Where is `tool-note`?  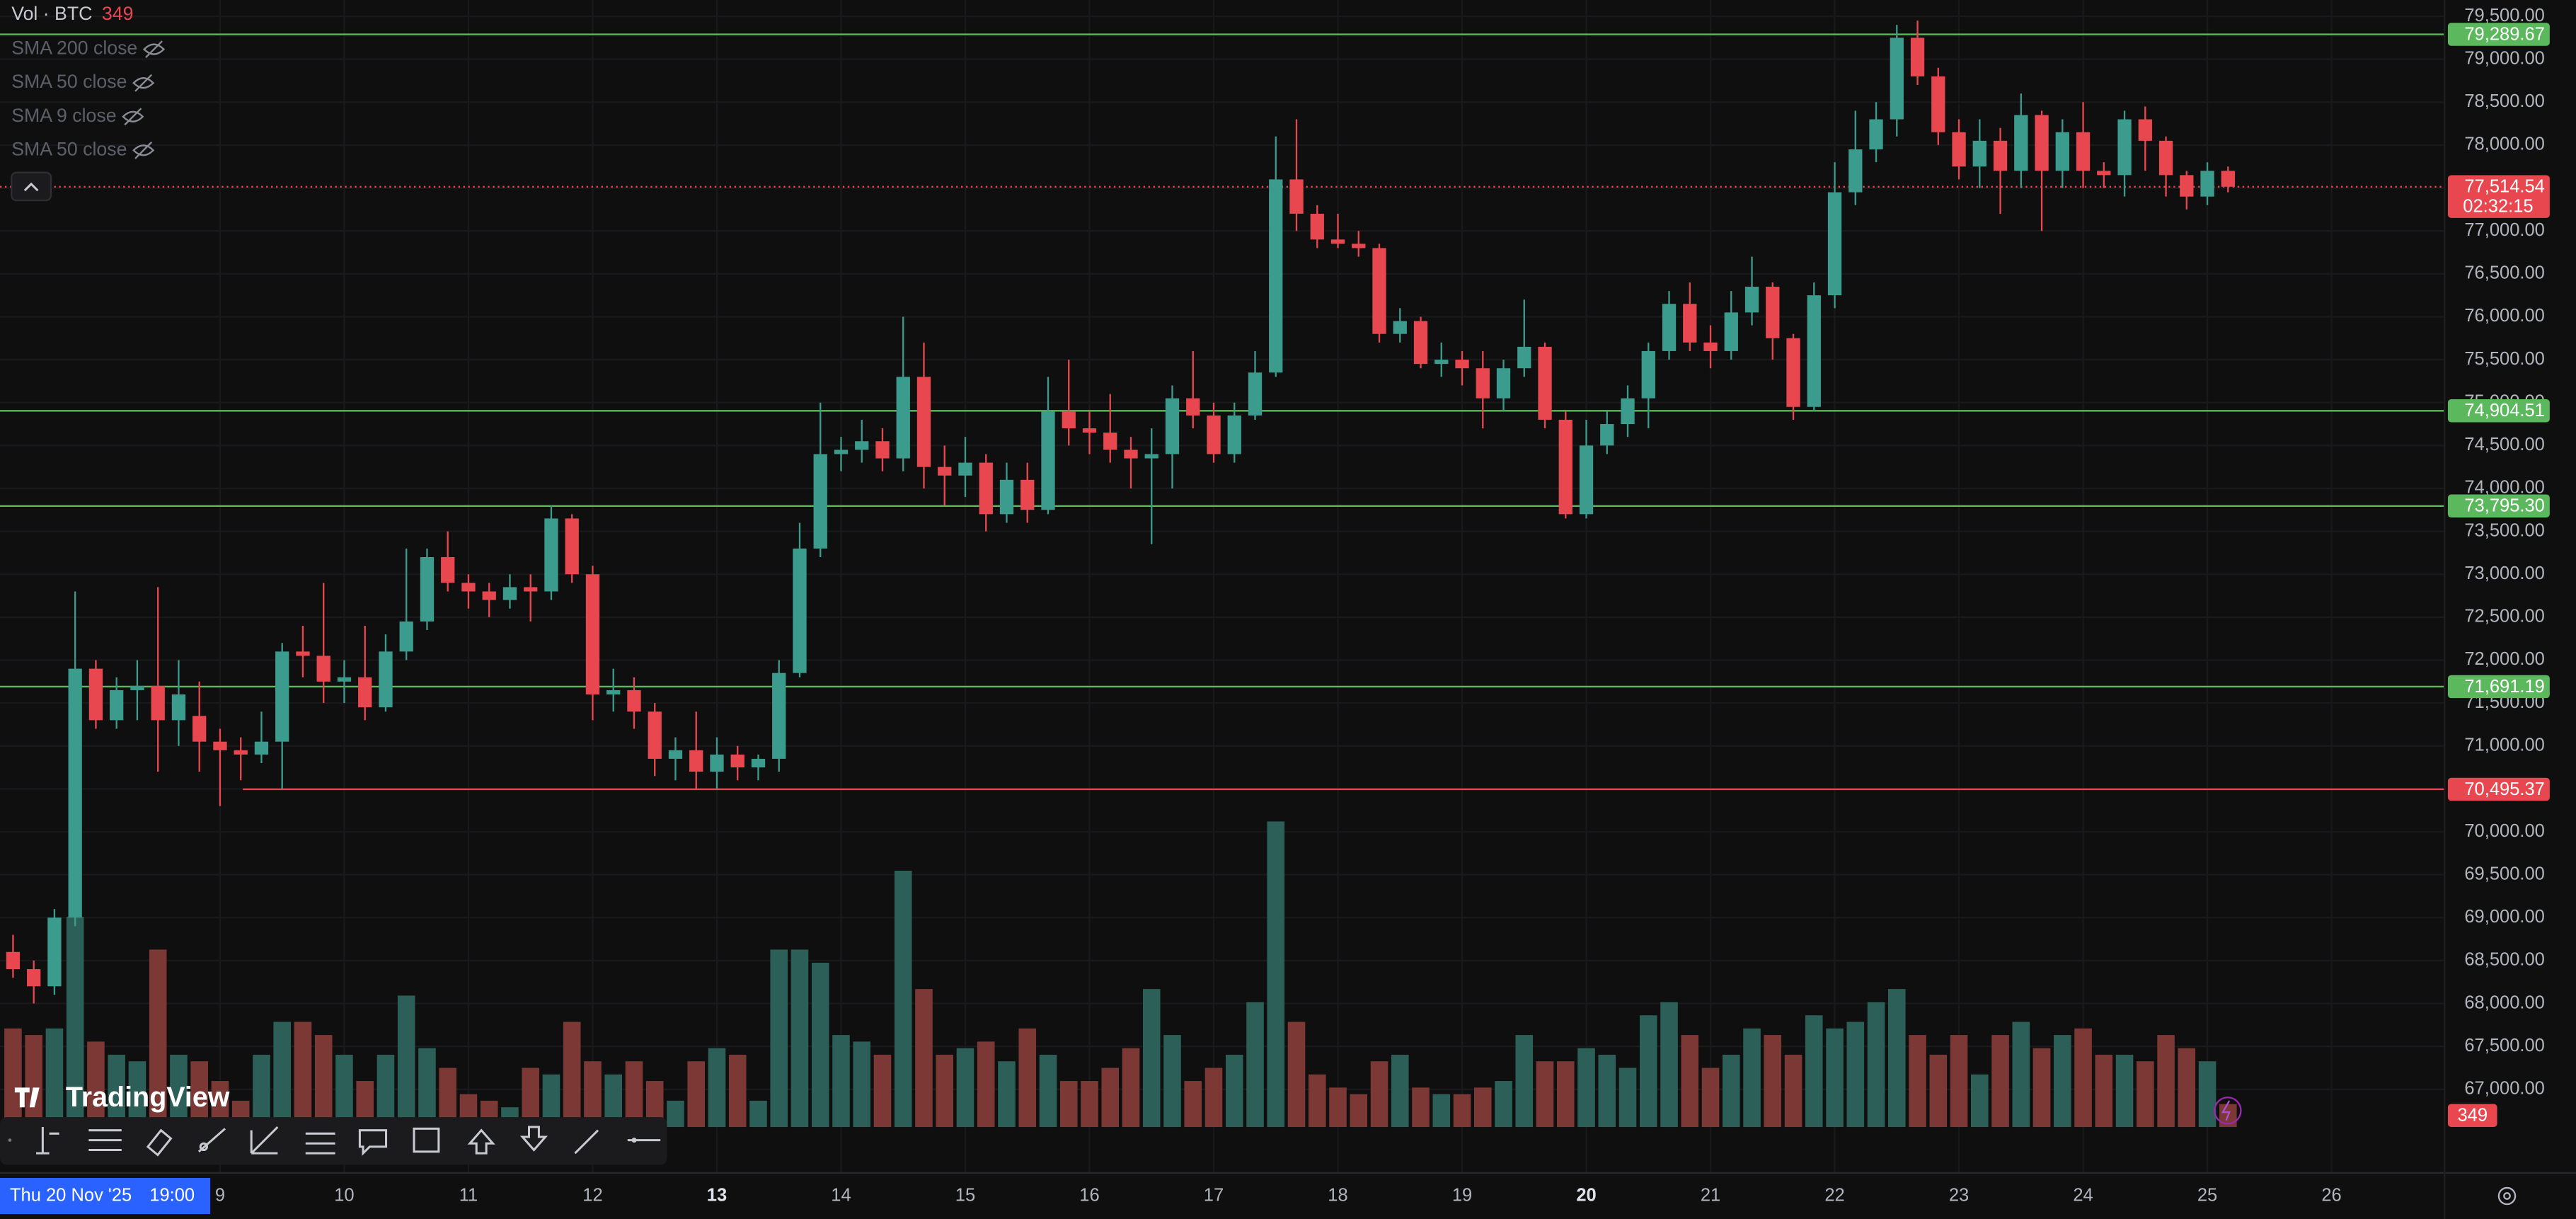
tool-note is located at coordinates (373, 1142).